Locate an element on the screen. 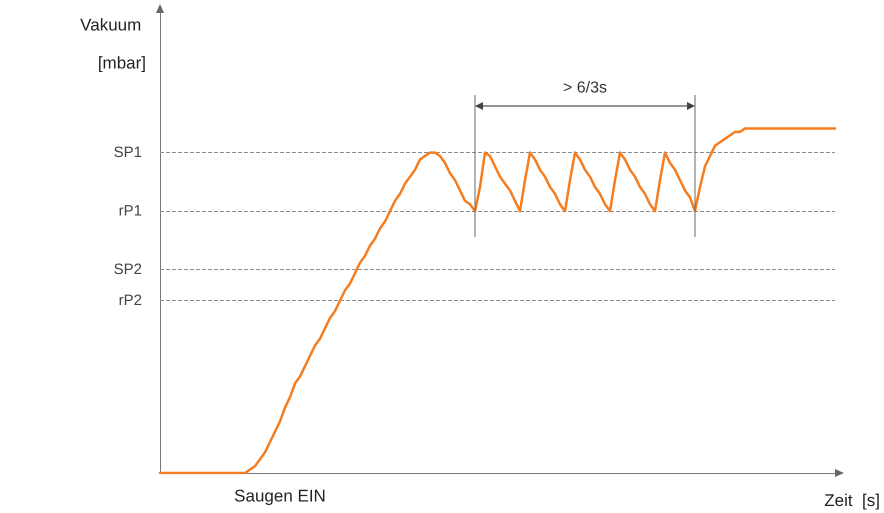  x-axis-title: Zeit [s] is located at coordinates (852, 500).